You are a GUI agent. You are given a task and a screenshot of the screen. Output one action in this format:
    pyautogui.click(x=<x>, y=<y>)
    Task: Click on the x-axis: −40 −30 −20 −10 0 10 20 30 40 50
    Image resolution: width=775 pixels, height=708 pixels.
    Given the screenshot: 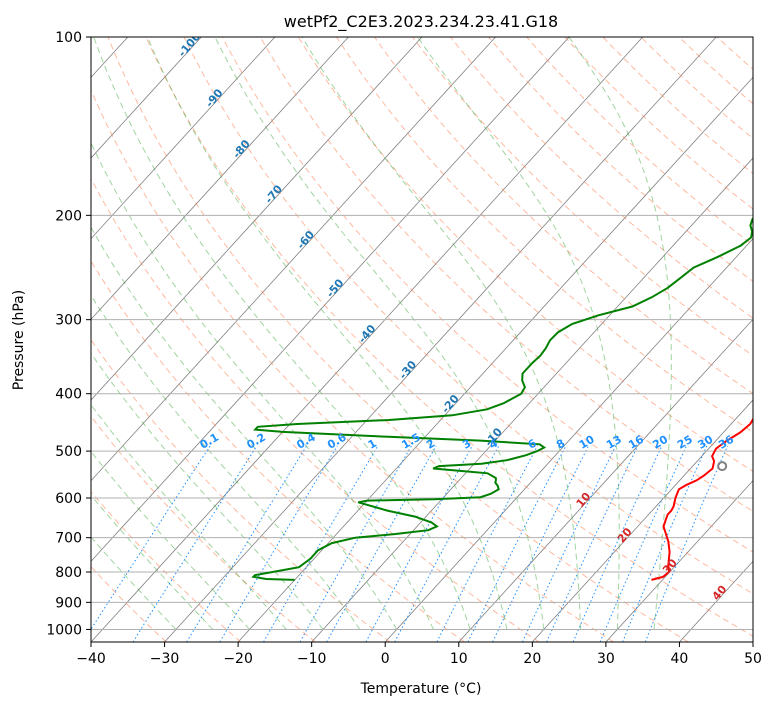 What is the action you would take?
    pyautogui.click(x=419, y=654)
    